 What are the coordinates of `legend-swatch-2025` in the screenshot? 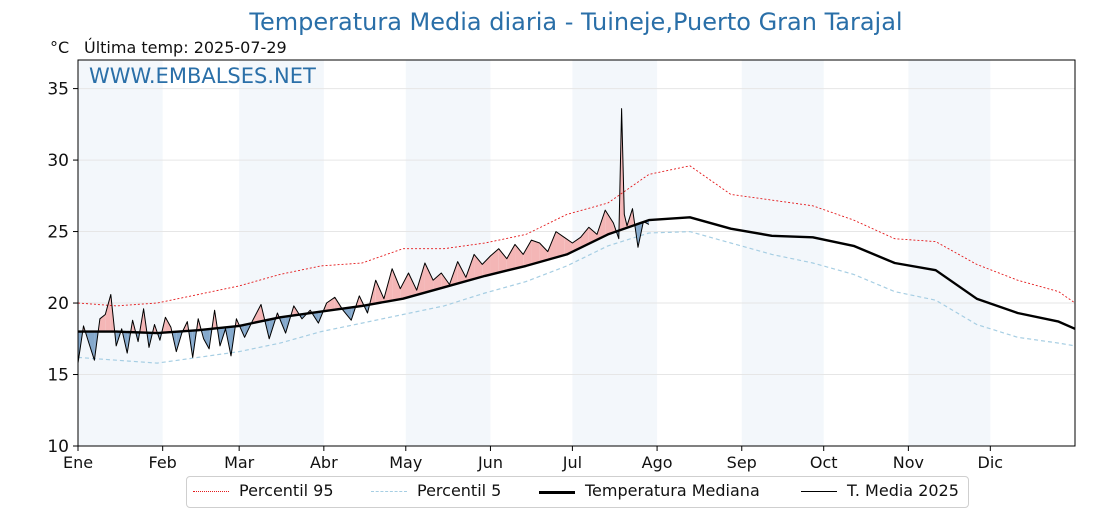 It's located at (819, 491).